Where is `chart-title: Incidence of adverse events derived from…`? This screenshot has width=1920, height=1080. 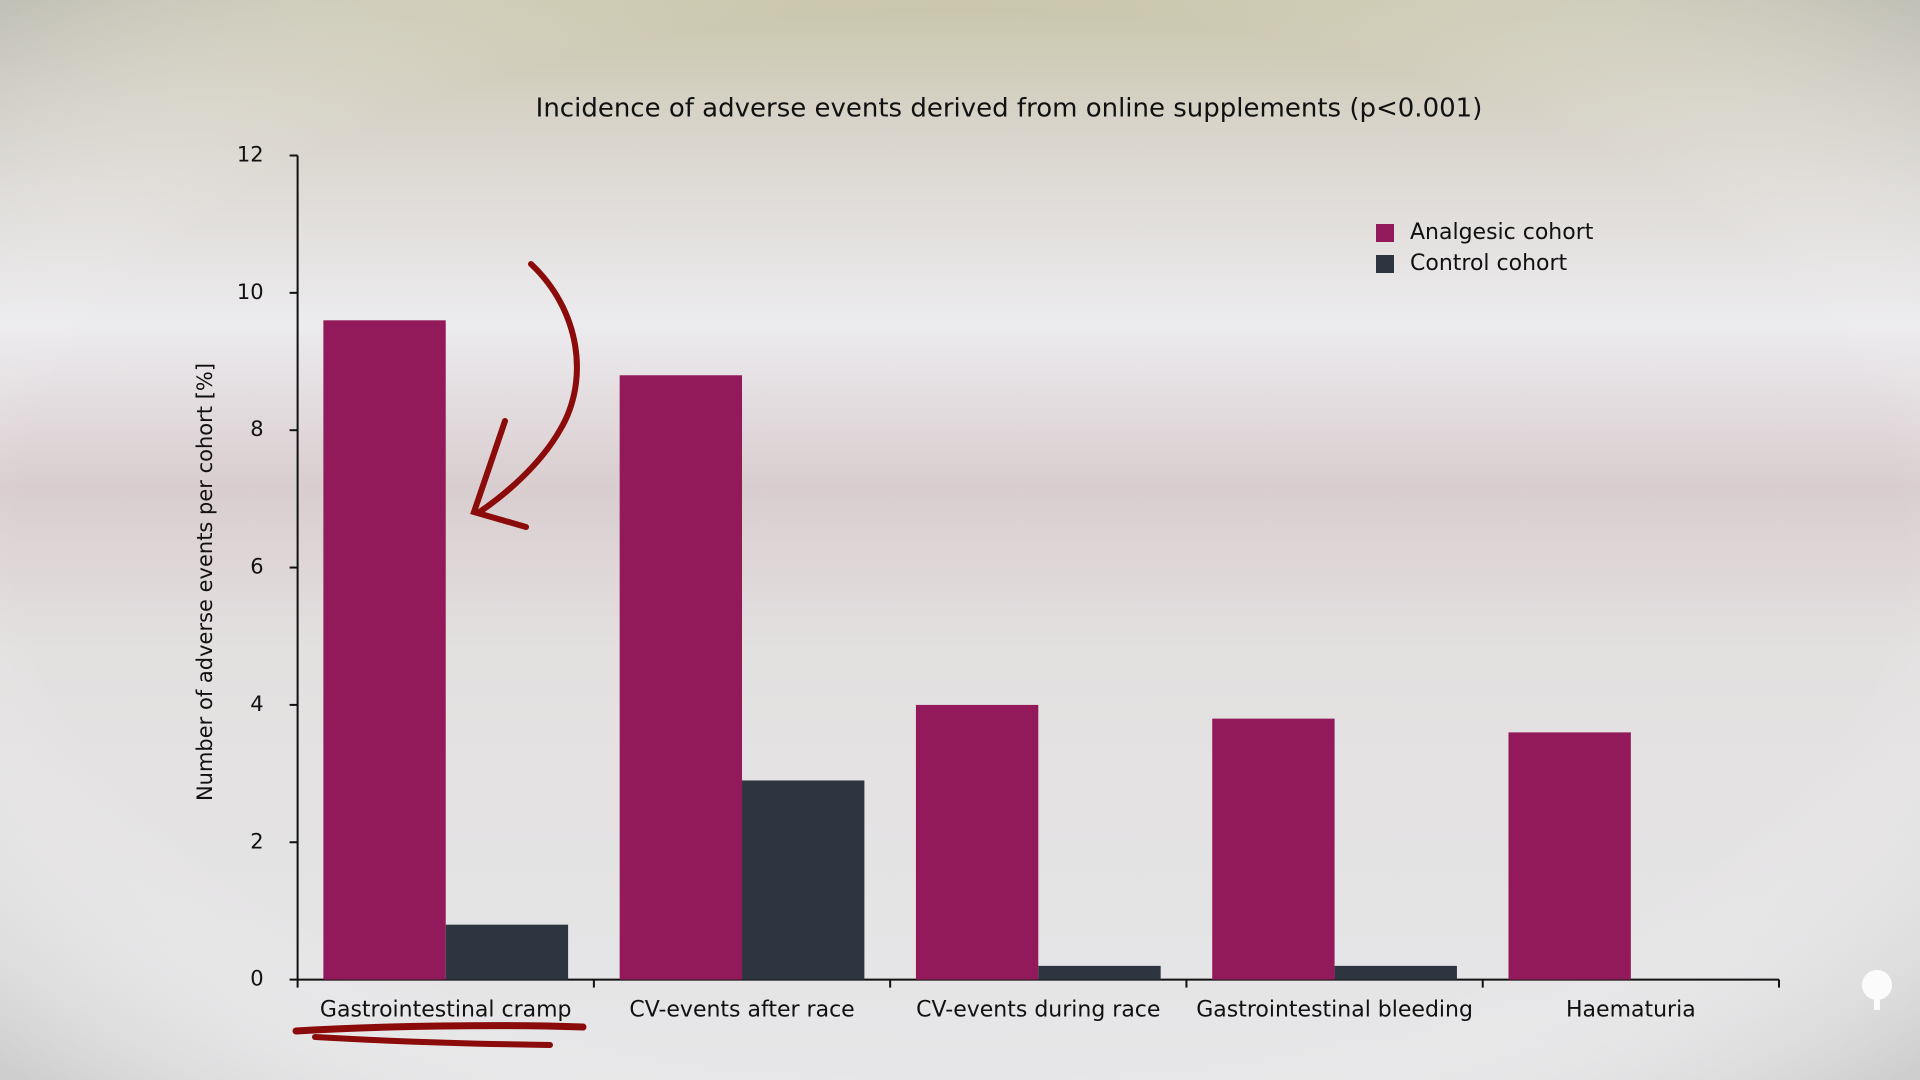 chart-title: Incidence of adverse events derived from… is located at coordinates (1009, 109).